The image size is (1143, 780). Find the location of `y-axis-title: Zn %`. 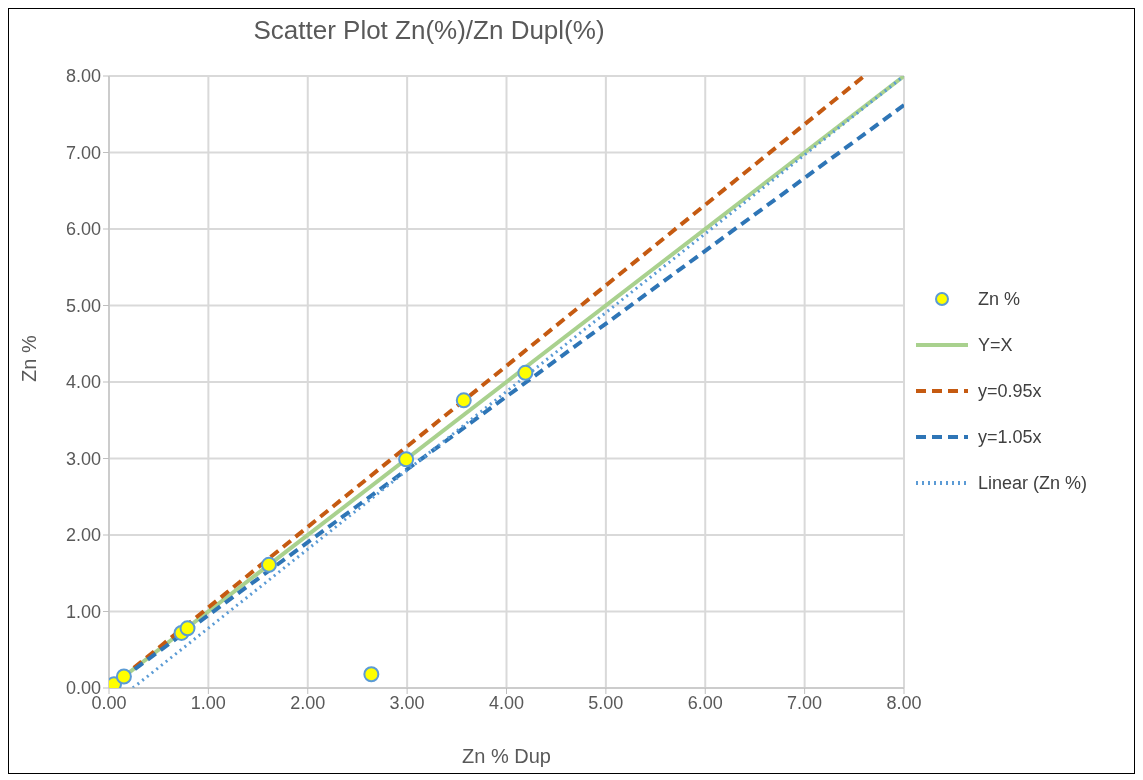

y-axis-title: Zn % is located at coordinates (29, 358).